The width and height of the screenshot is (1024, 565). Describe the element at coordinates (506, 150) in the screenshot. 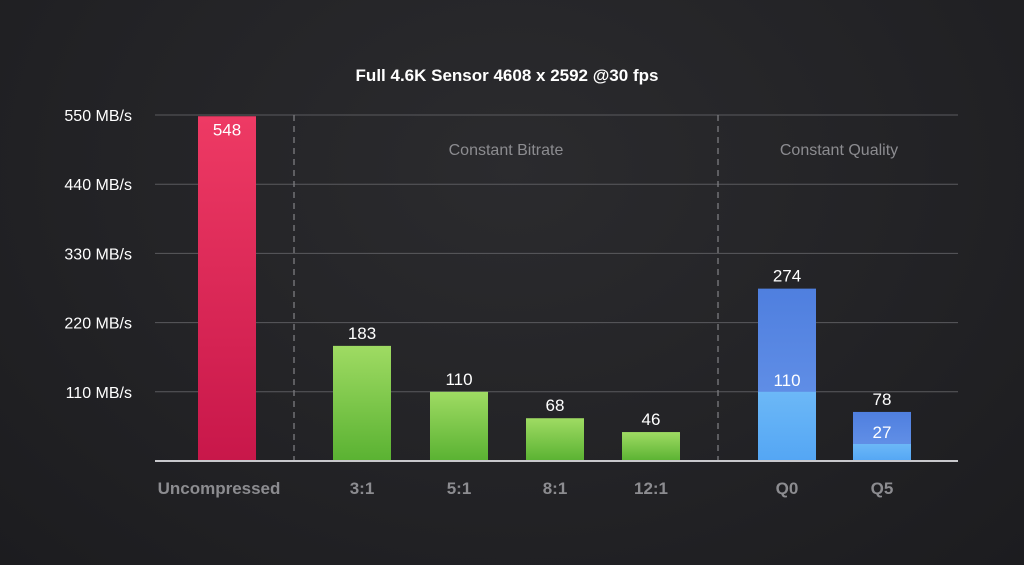

I see `section-label: Constant Bitrate` at that location.